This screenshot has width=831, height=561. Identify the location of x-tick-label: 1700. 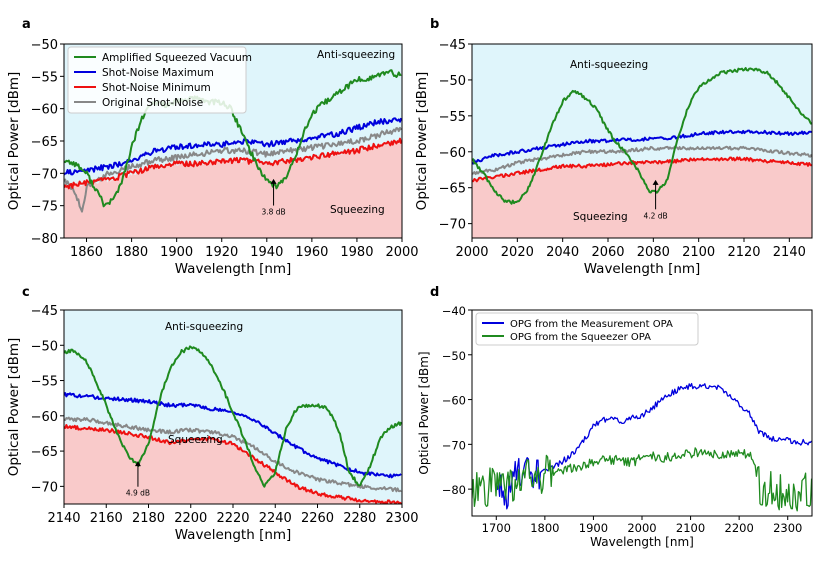
(496, 528).